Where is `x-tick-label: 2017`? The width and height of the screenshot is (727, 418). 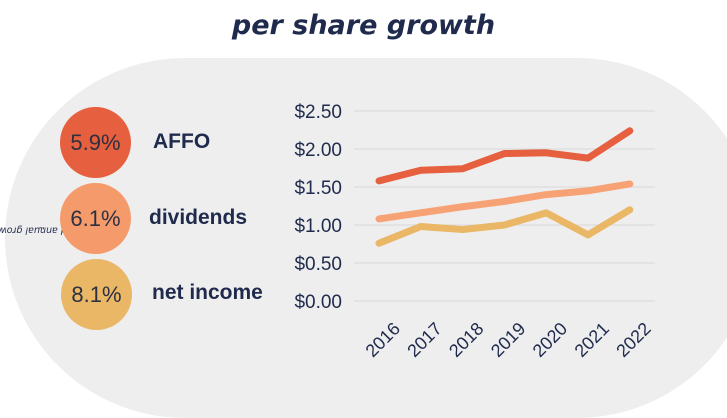
x-tick-label: 2017 is located at coordinates (424, 340).